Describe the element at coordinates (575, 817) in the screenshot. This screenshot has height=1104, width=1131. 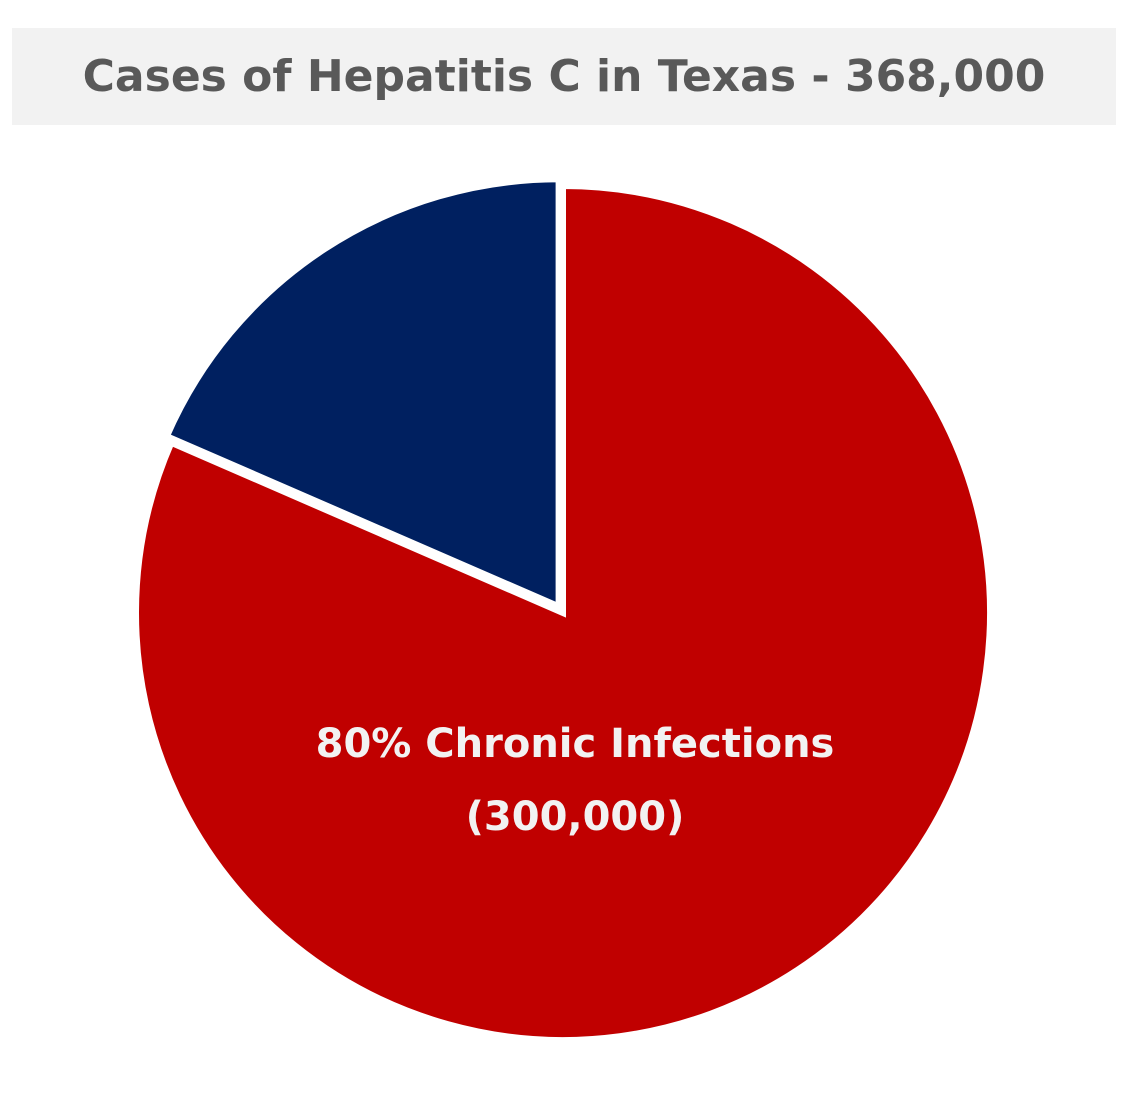
I see `slice-label-chronic-count: (300,000)` at that location.